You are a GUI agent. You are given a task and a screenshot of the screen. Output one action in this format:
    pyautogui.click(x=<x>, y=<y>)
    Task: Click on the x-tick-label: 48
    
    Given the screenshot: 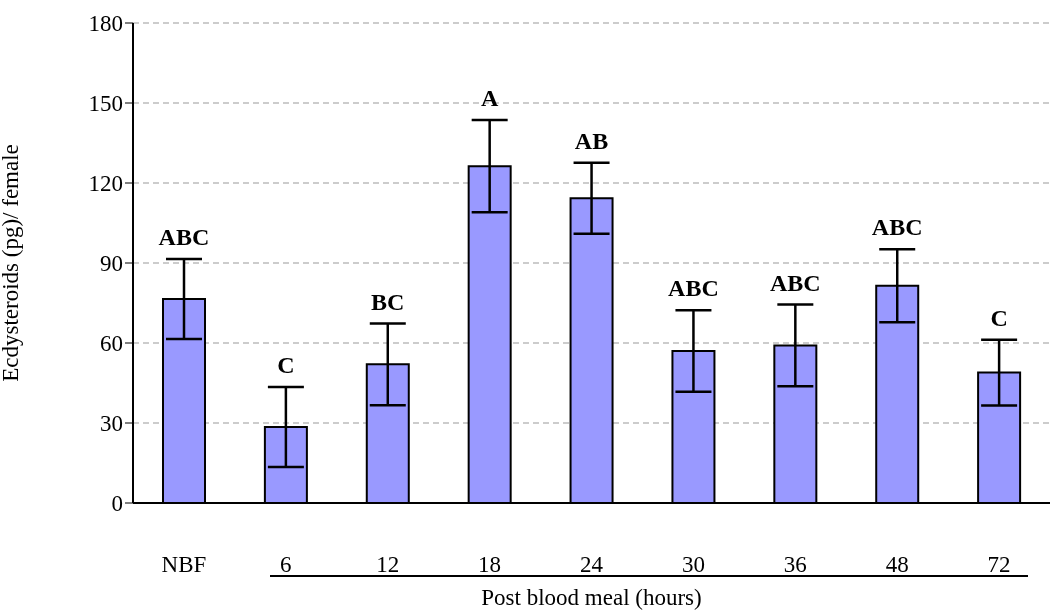 What is the action you would take?
    pyautogui.click(x=897, y=565)
    